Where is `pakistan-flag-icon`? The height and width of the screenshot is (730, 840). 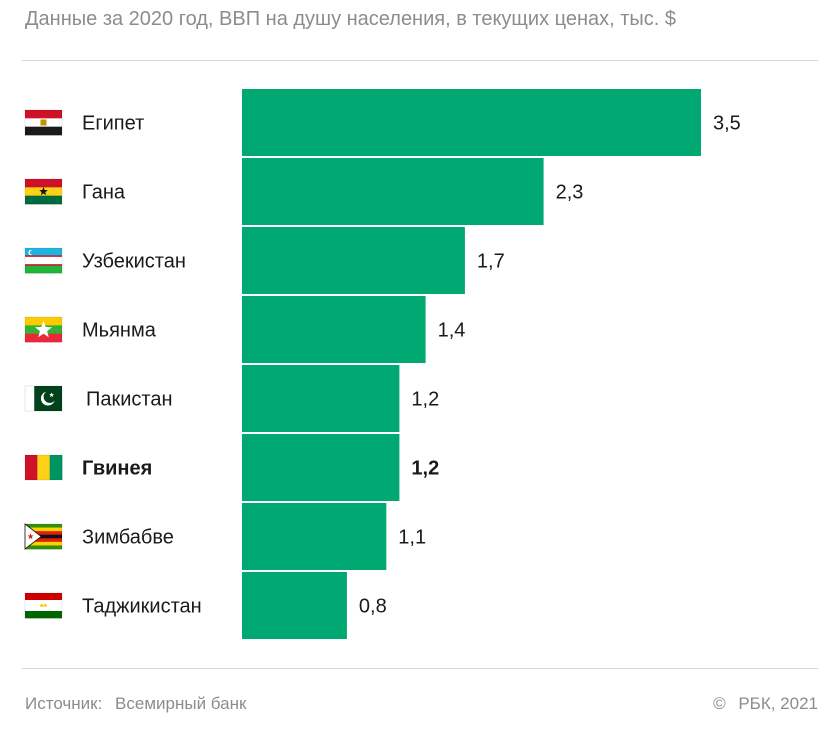 pakistan-flag-icon is located at coordinates (43, 398).